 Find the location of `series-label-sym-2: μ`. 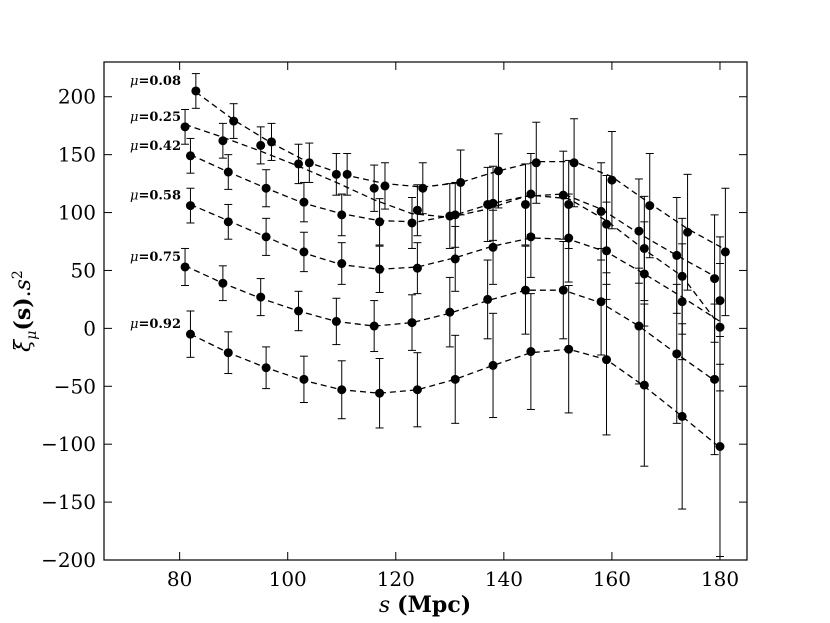

series-label-sym-2: μ is located at coordinates (134, 146).